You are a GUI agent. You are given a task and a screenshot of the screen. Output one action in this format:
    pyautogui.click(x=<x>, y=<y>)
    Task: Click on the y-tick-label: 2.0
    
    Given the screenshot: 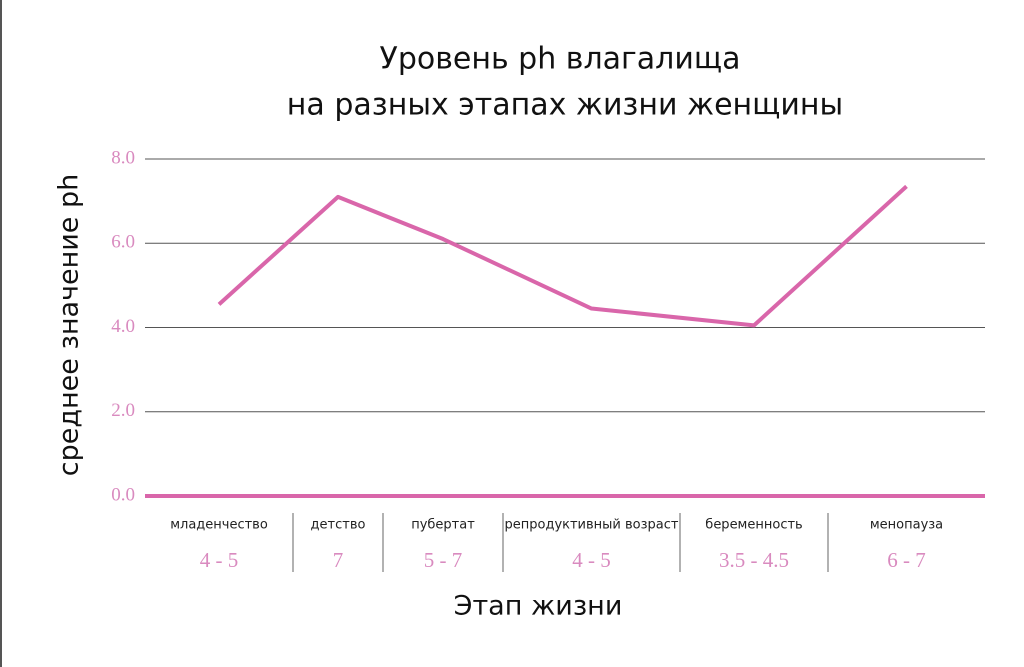 What is the action you would take?
    pyautogui.click(x=123, y=410)
    